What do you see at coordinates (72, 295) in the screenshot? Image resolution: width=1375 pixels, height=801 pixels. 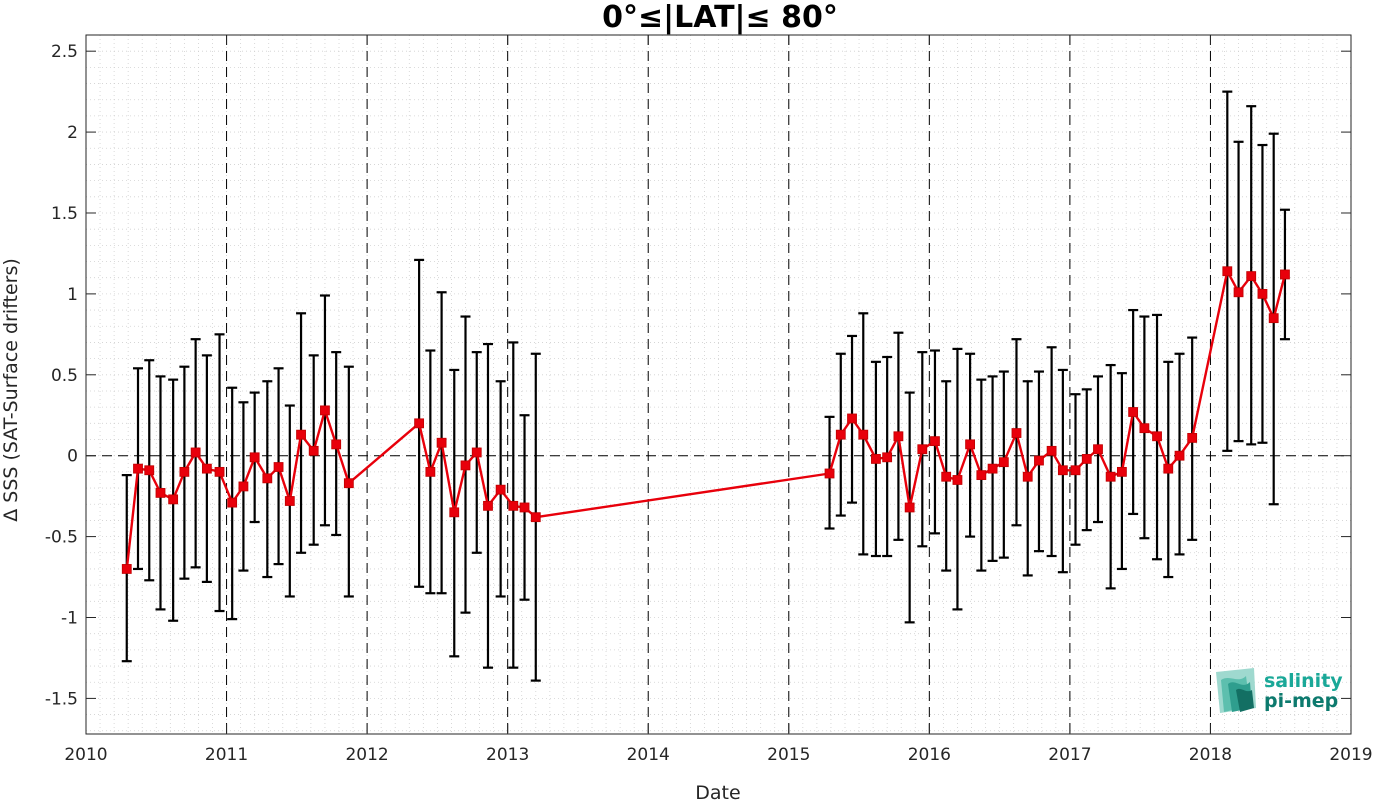 I see `y-tick-label: 1` at bounding box center [72, 295].